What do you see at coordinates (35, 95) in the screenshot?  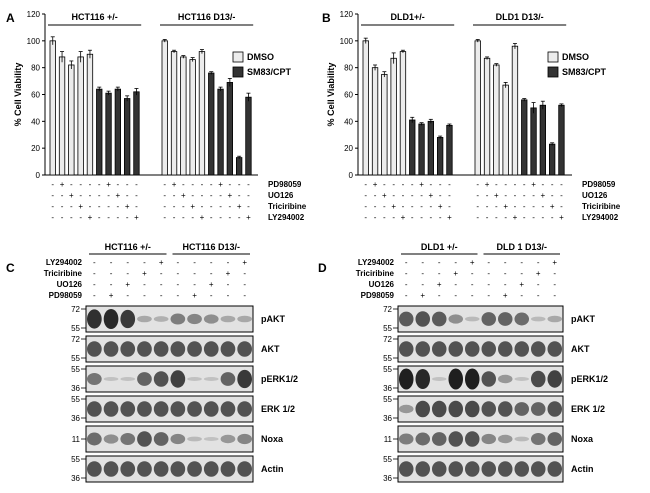 I see `y-tick-label: 60` at bounding box center [35, 95].